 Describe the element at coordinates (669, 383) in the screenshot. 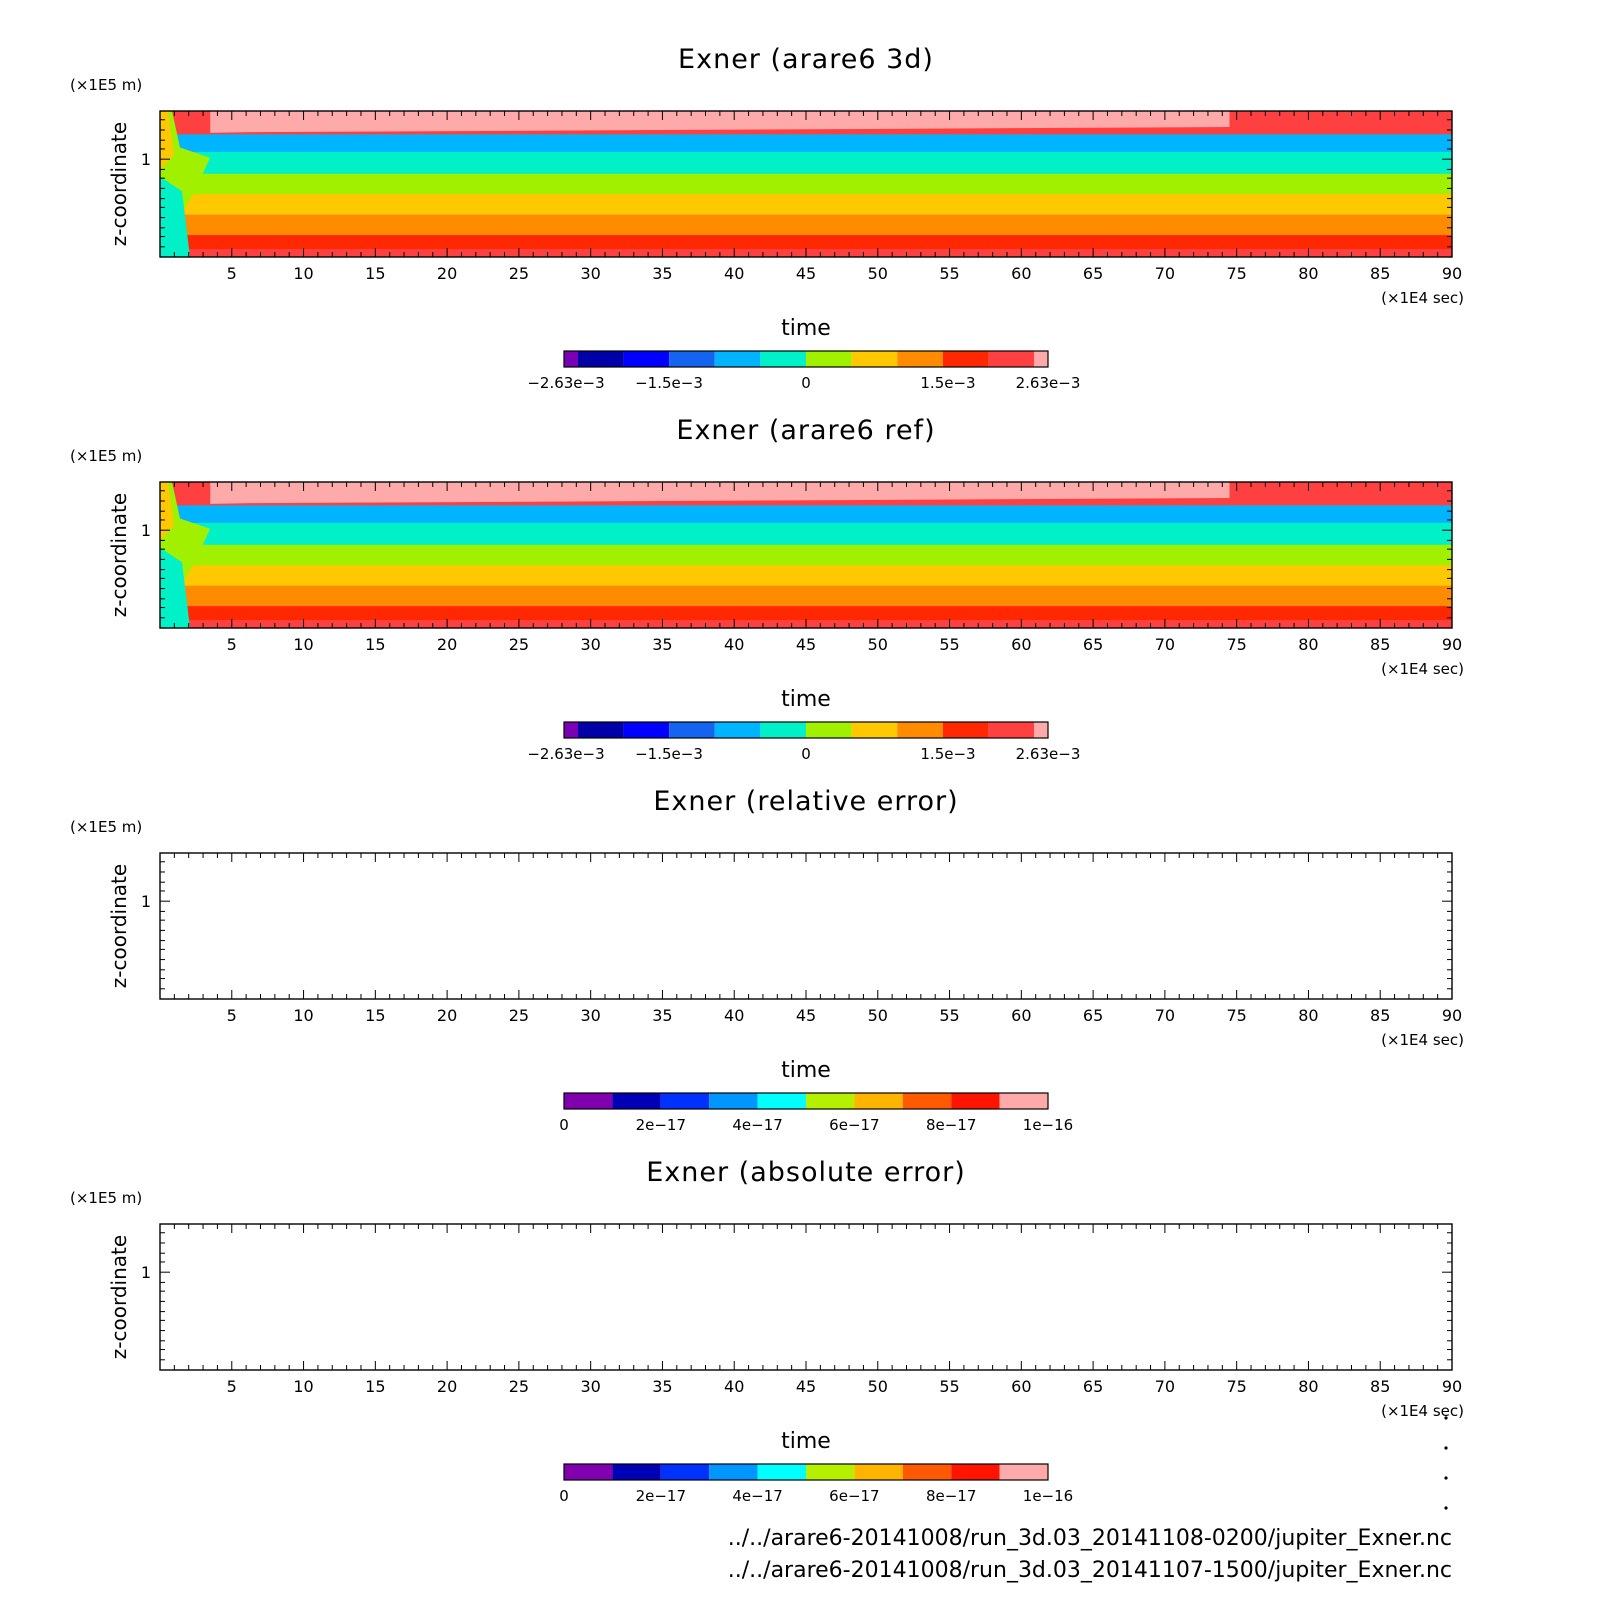

I see `colorbar-label: −1.5e−3` at that location.